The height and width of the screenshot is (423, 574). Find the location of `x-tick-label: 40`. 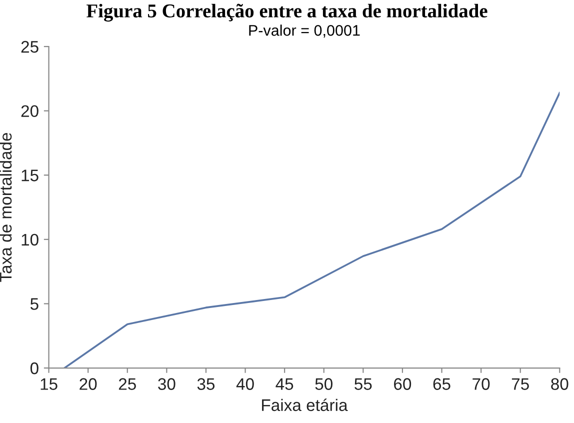

x-tick-label: 40 is located at coordinates (245, 384).